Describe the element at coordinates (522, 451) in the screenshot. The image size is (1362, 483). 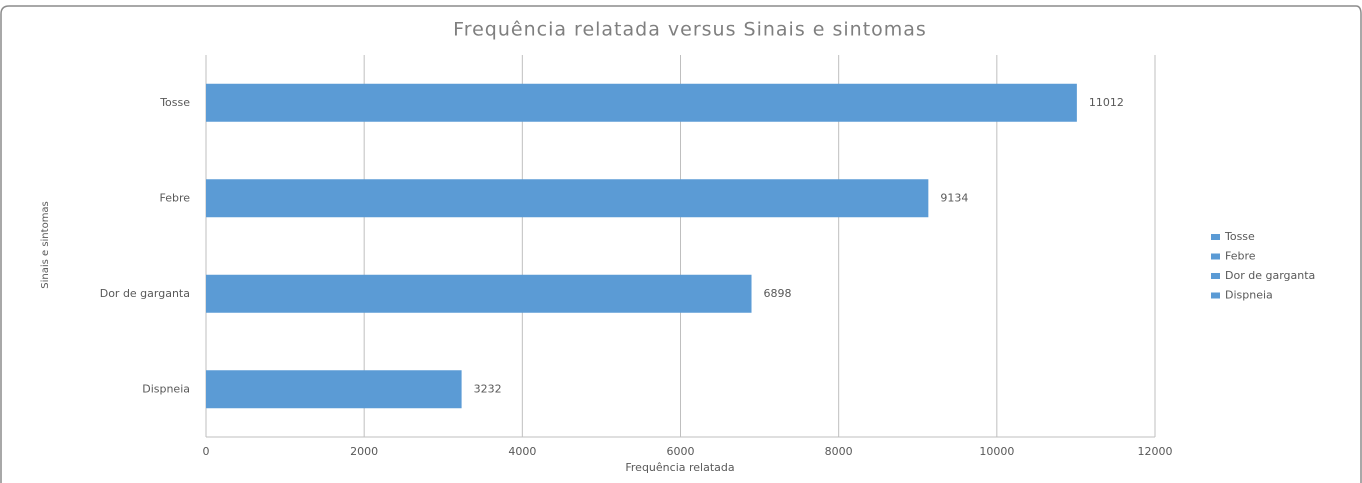
I see `x-tick-label: 4000` at that location.